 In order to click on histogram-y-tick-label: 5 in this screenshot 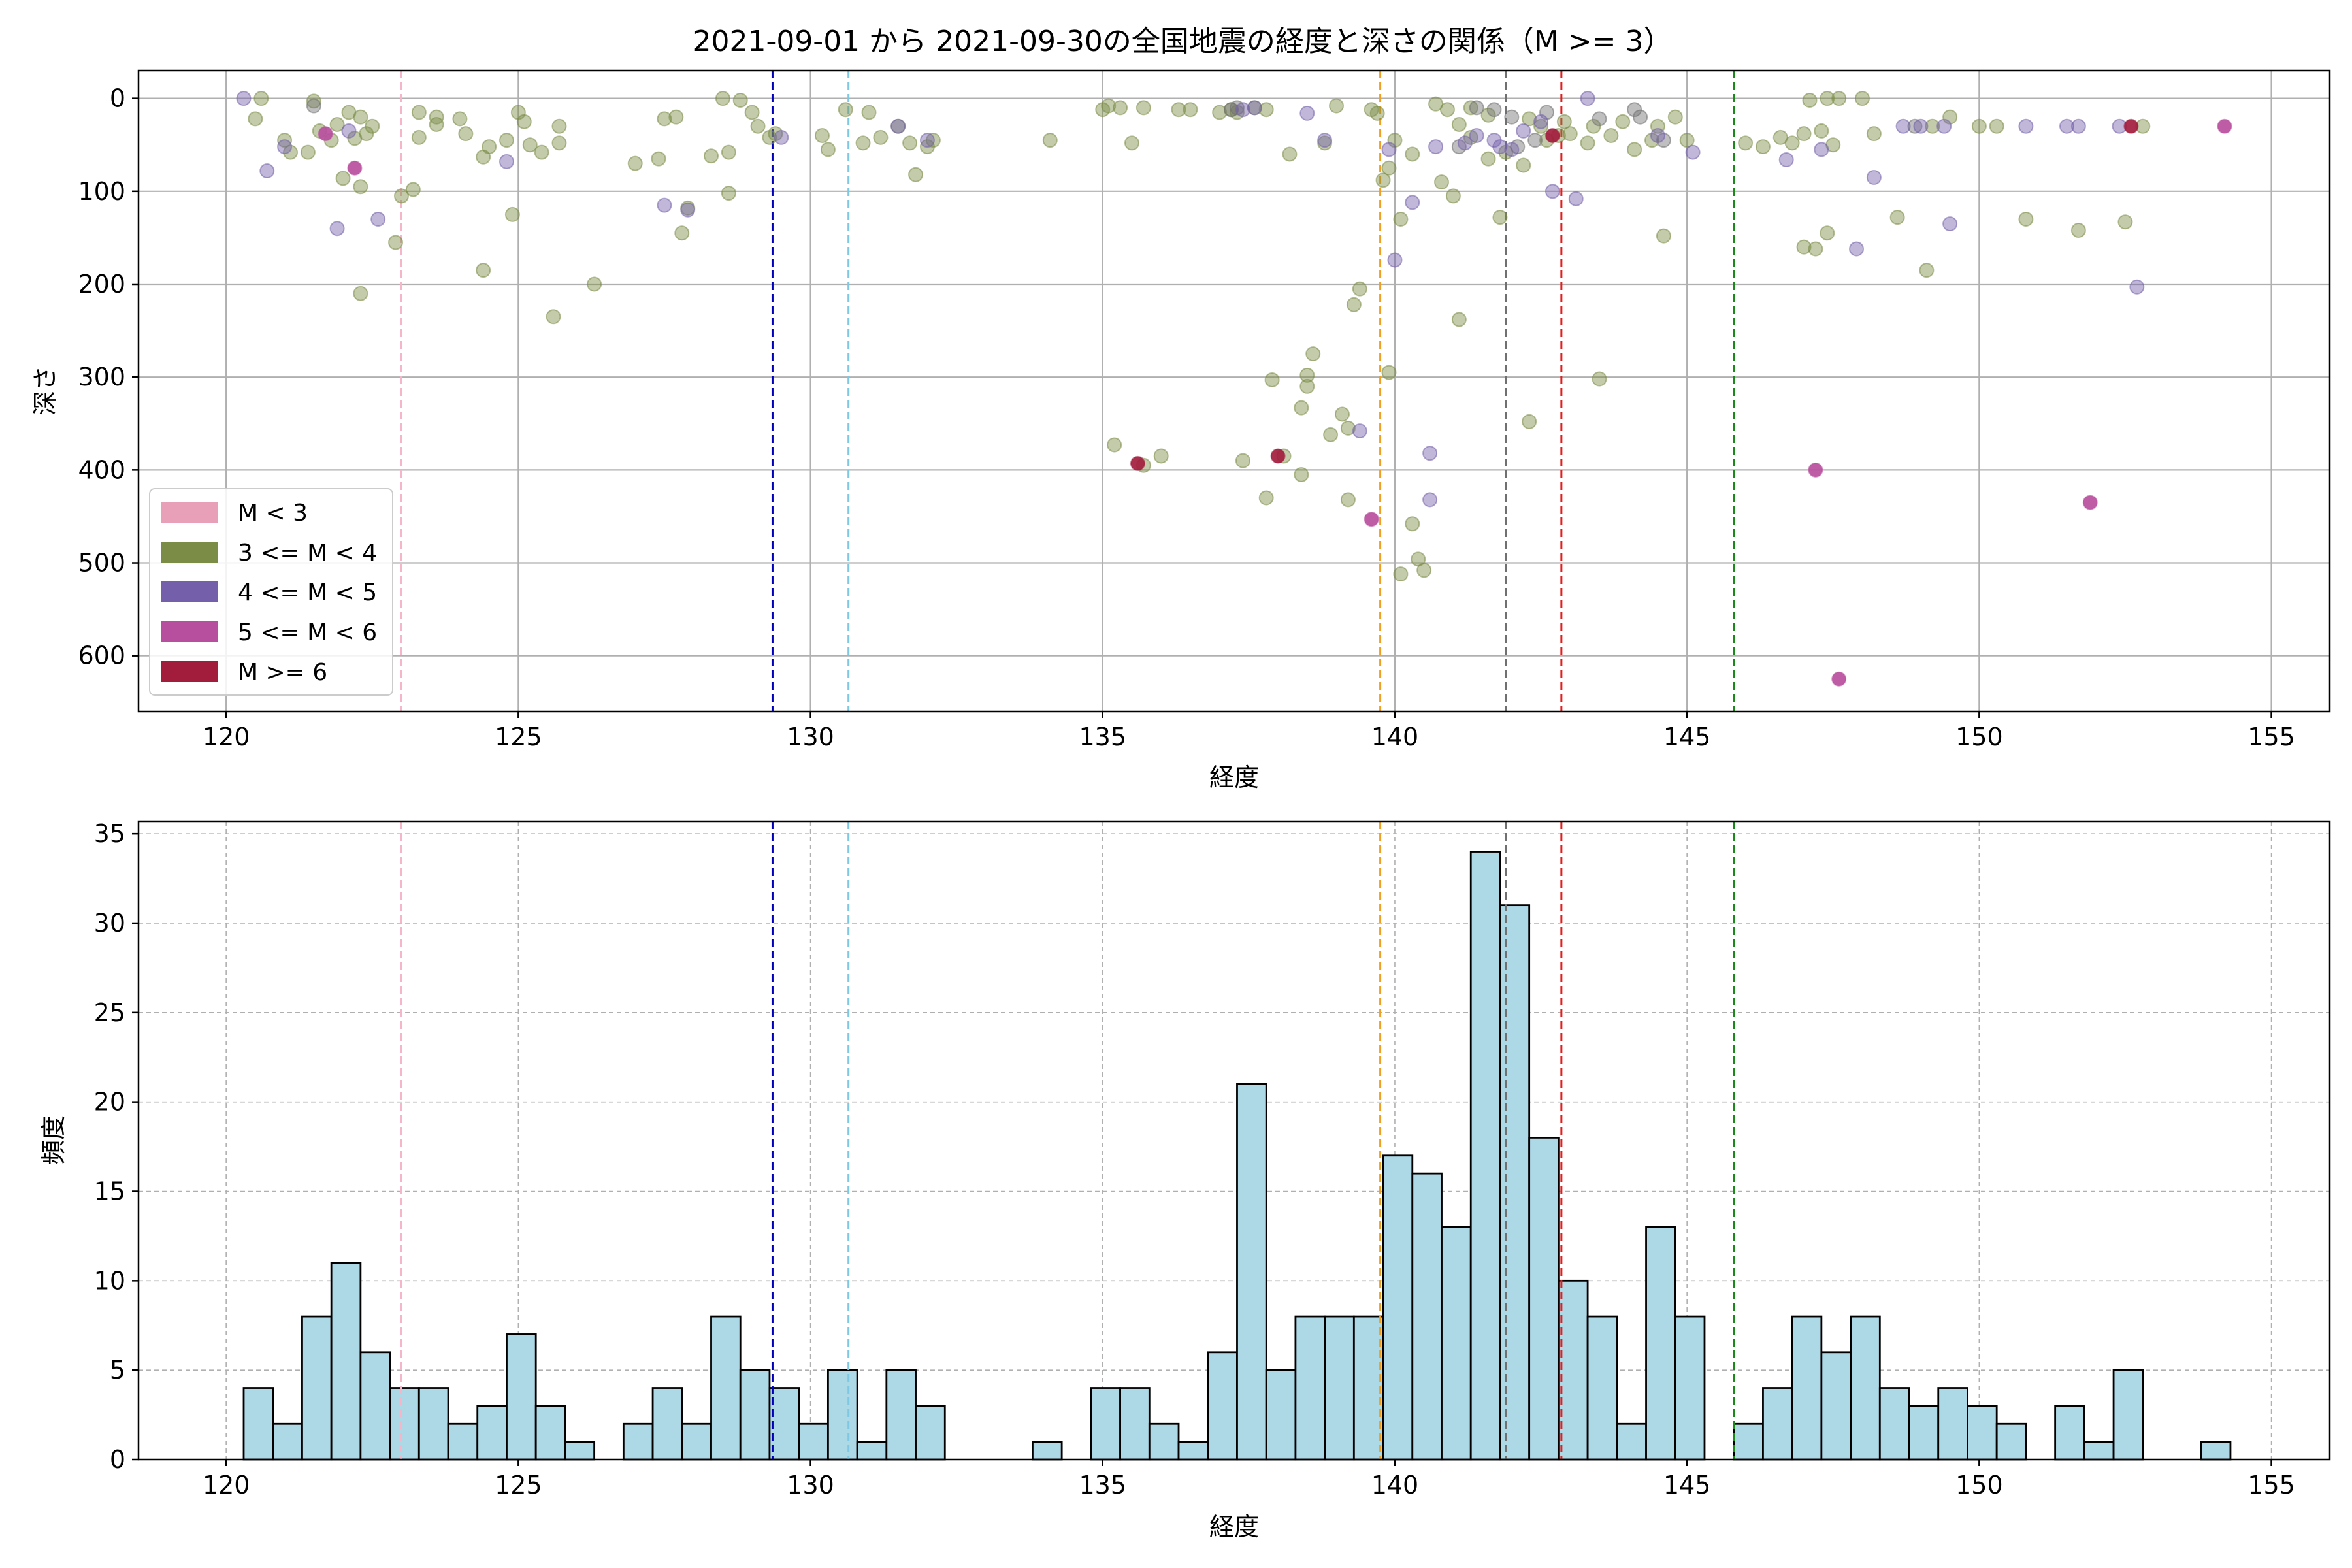, I will do `click(117, 1370)`.